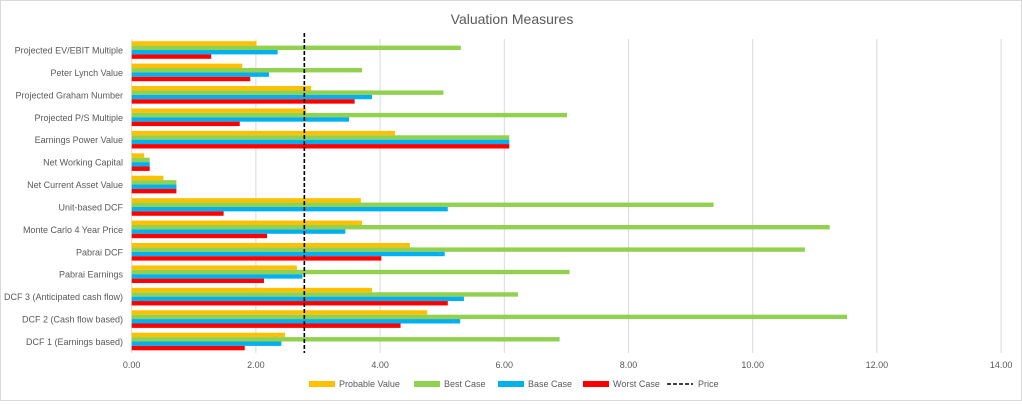 The image size is (1022, 405). I want to click on category-label: Pabrai DCF, so click(100, 252).